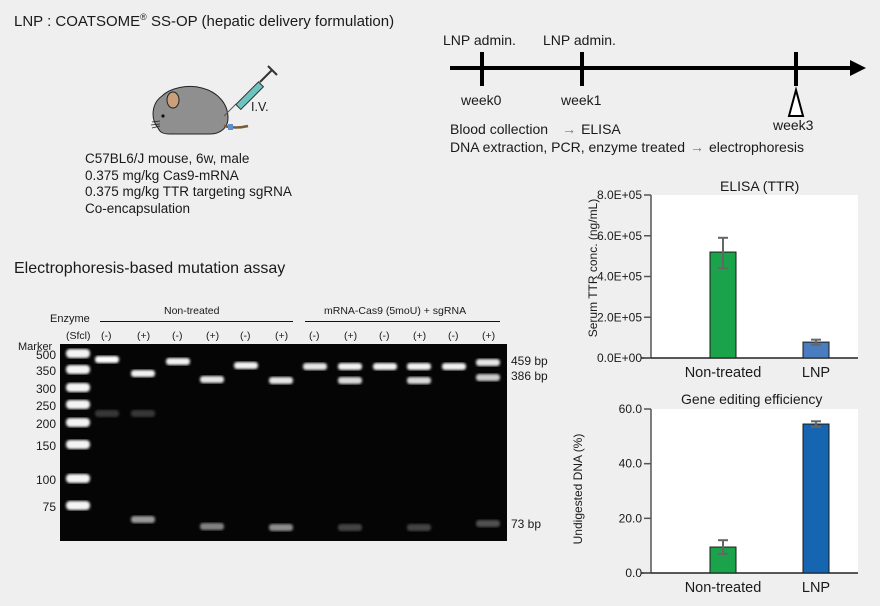 This screenshot has height=606, width=880. I want to click on y-tick-label: 8.0E+05, so click(619, 195).